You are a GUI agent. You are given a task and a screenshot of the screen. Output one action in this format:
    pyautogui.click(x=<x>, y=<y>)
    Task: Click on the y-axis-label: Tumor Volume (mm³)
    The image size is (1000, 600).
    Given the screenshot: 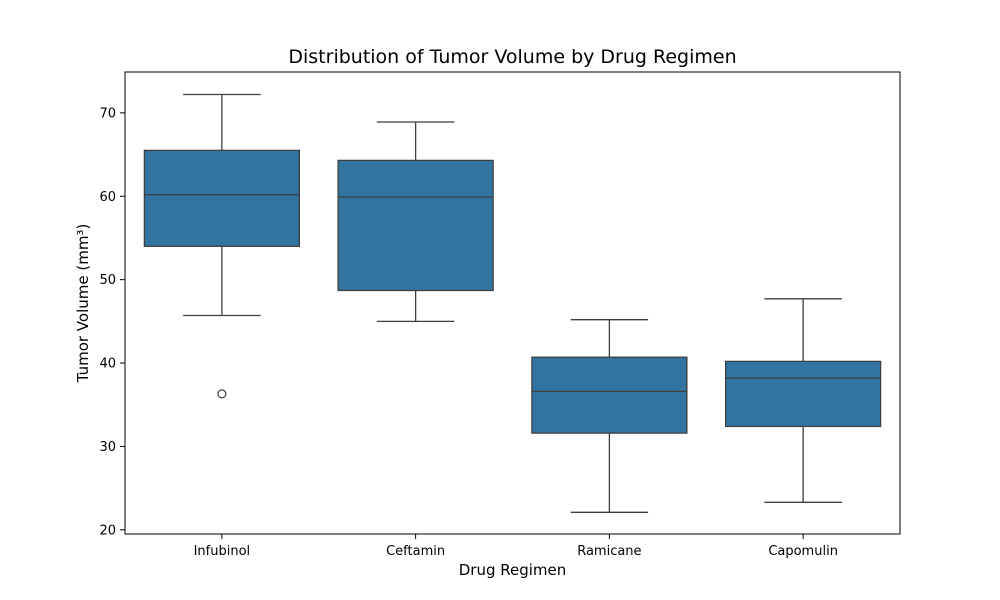 What is the action you would take?
    pyautogui.click(x=83, y=304)
    